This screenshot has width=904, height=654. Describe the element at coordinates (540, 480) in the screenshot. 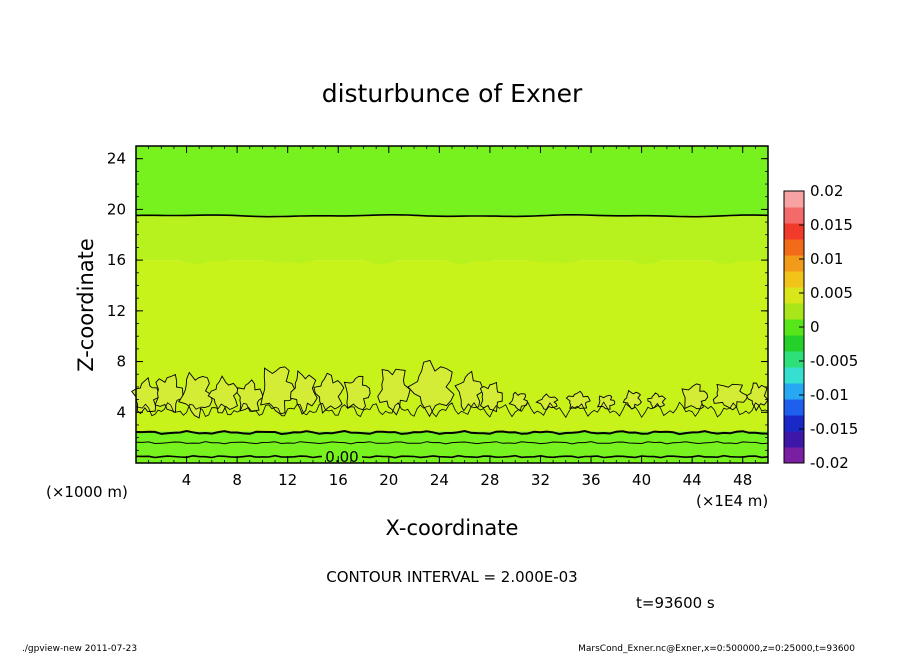

I see `x-tick-label: 32` at that location.